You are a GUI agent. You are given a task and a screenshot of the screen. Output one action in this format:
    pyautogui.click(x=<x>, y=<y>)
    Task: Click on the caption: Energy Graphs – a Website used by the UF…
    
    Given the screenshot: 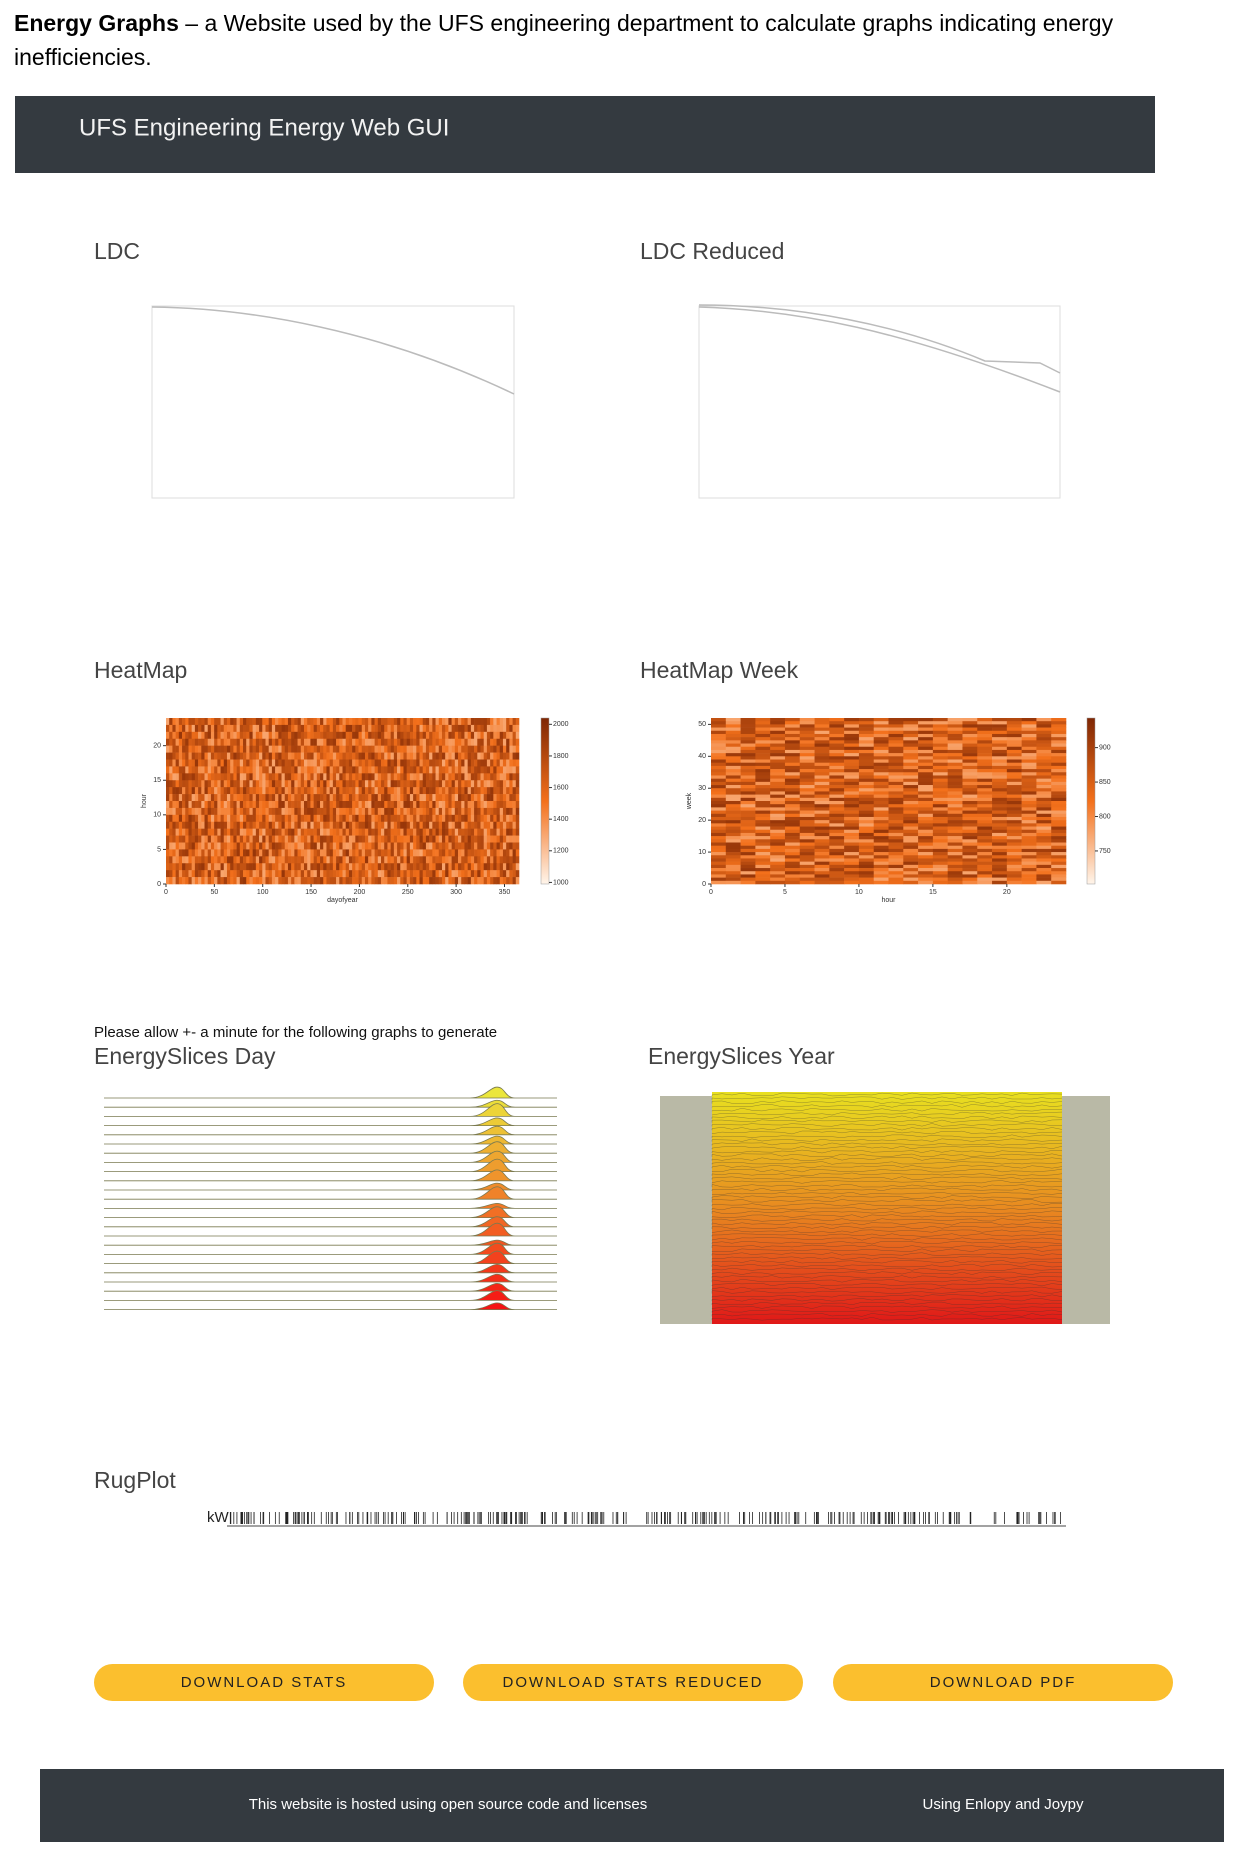 What is the action you would take?
    pyautogui.click(x=634, y=40)
    